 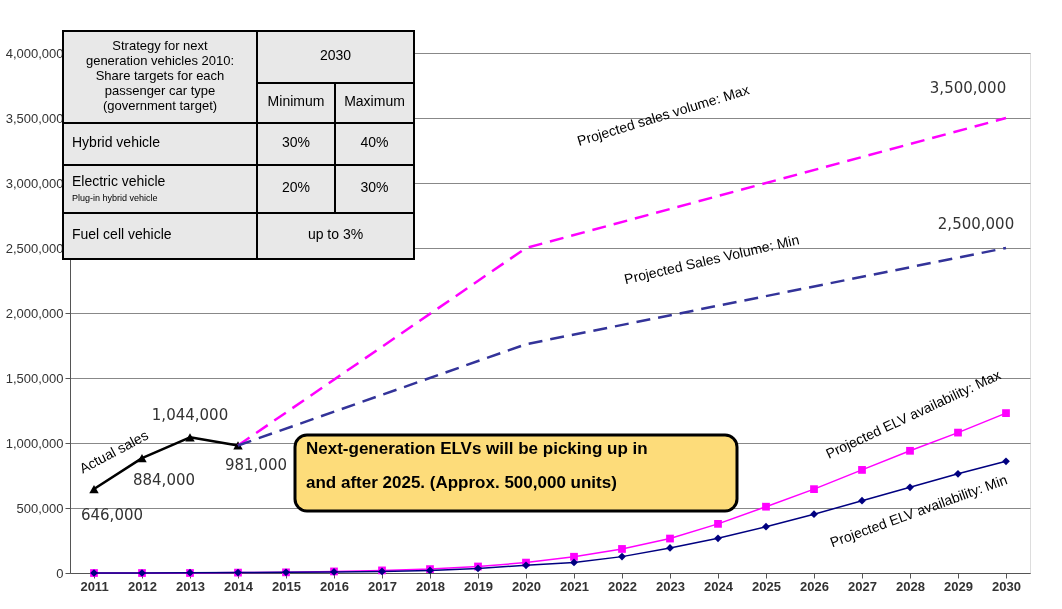 I want to click on data-label: 3,500,000, so click(x=968, y=88).